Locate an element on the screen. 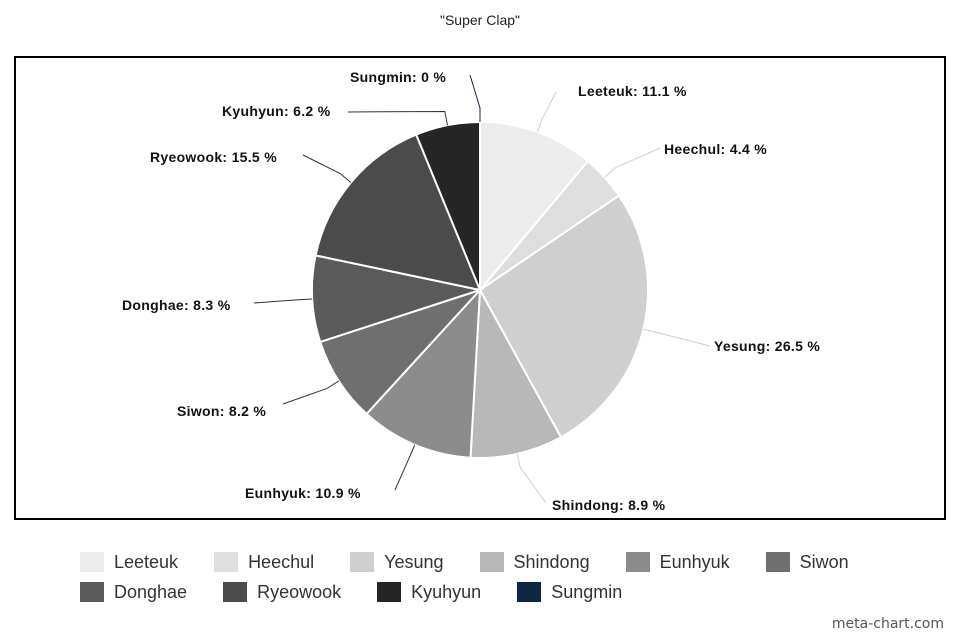 The height and width of the screenshot is (640, 960). legend-label: Siwon is located at coordinates (824, 561).